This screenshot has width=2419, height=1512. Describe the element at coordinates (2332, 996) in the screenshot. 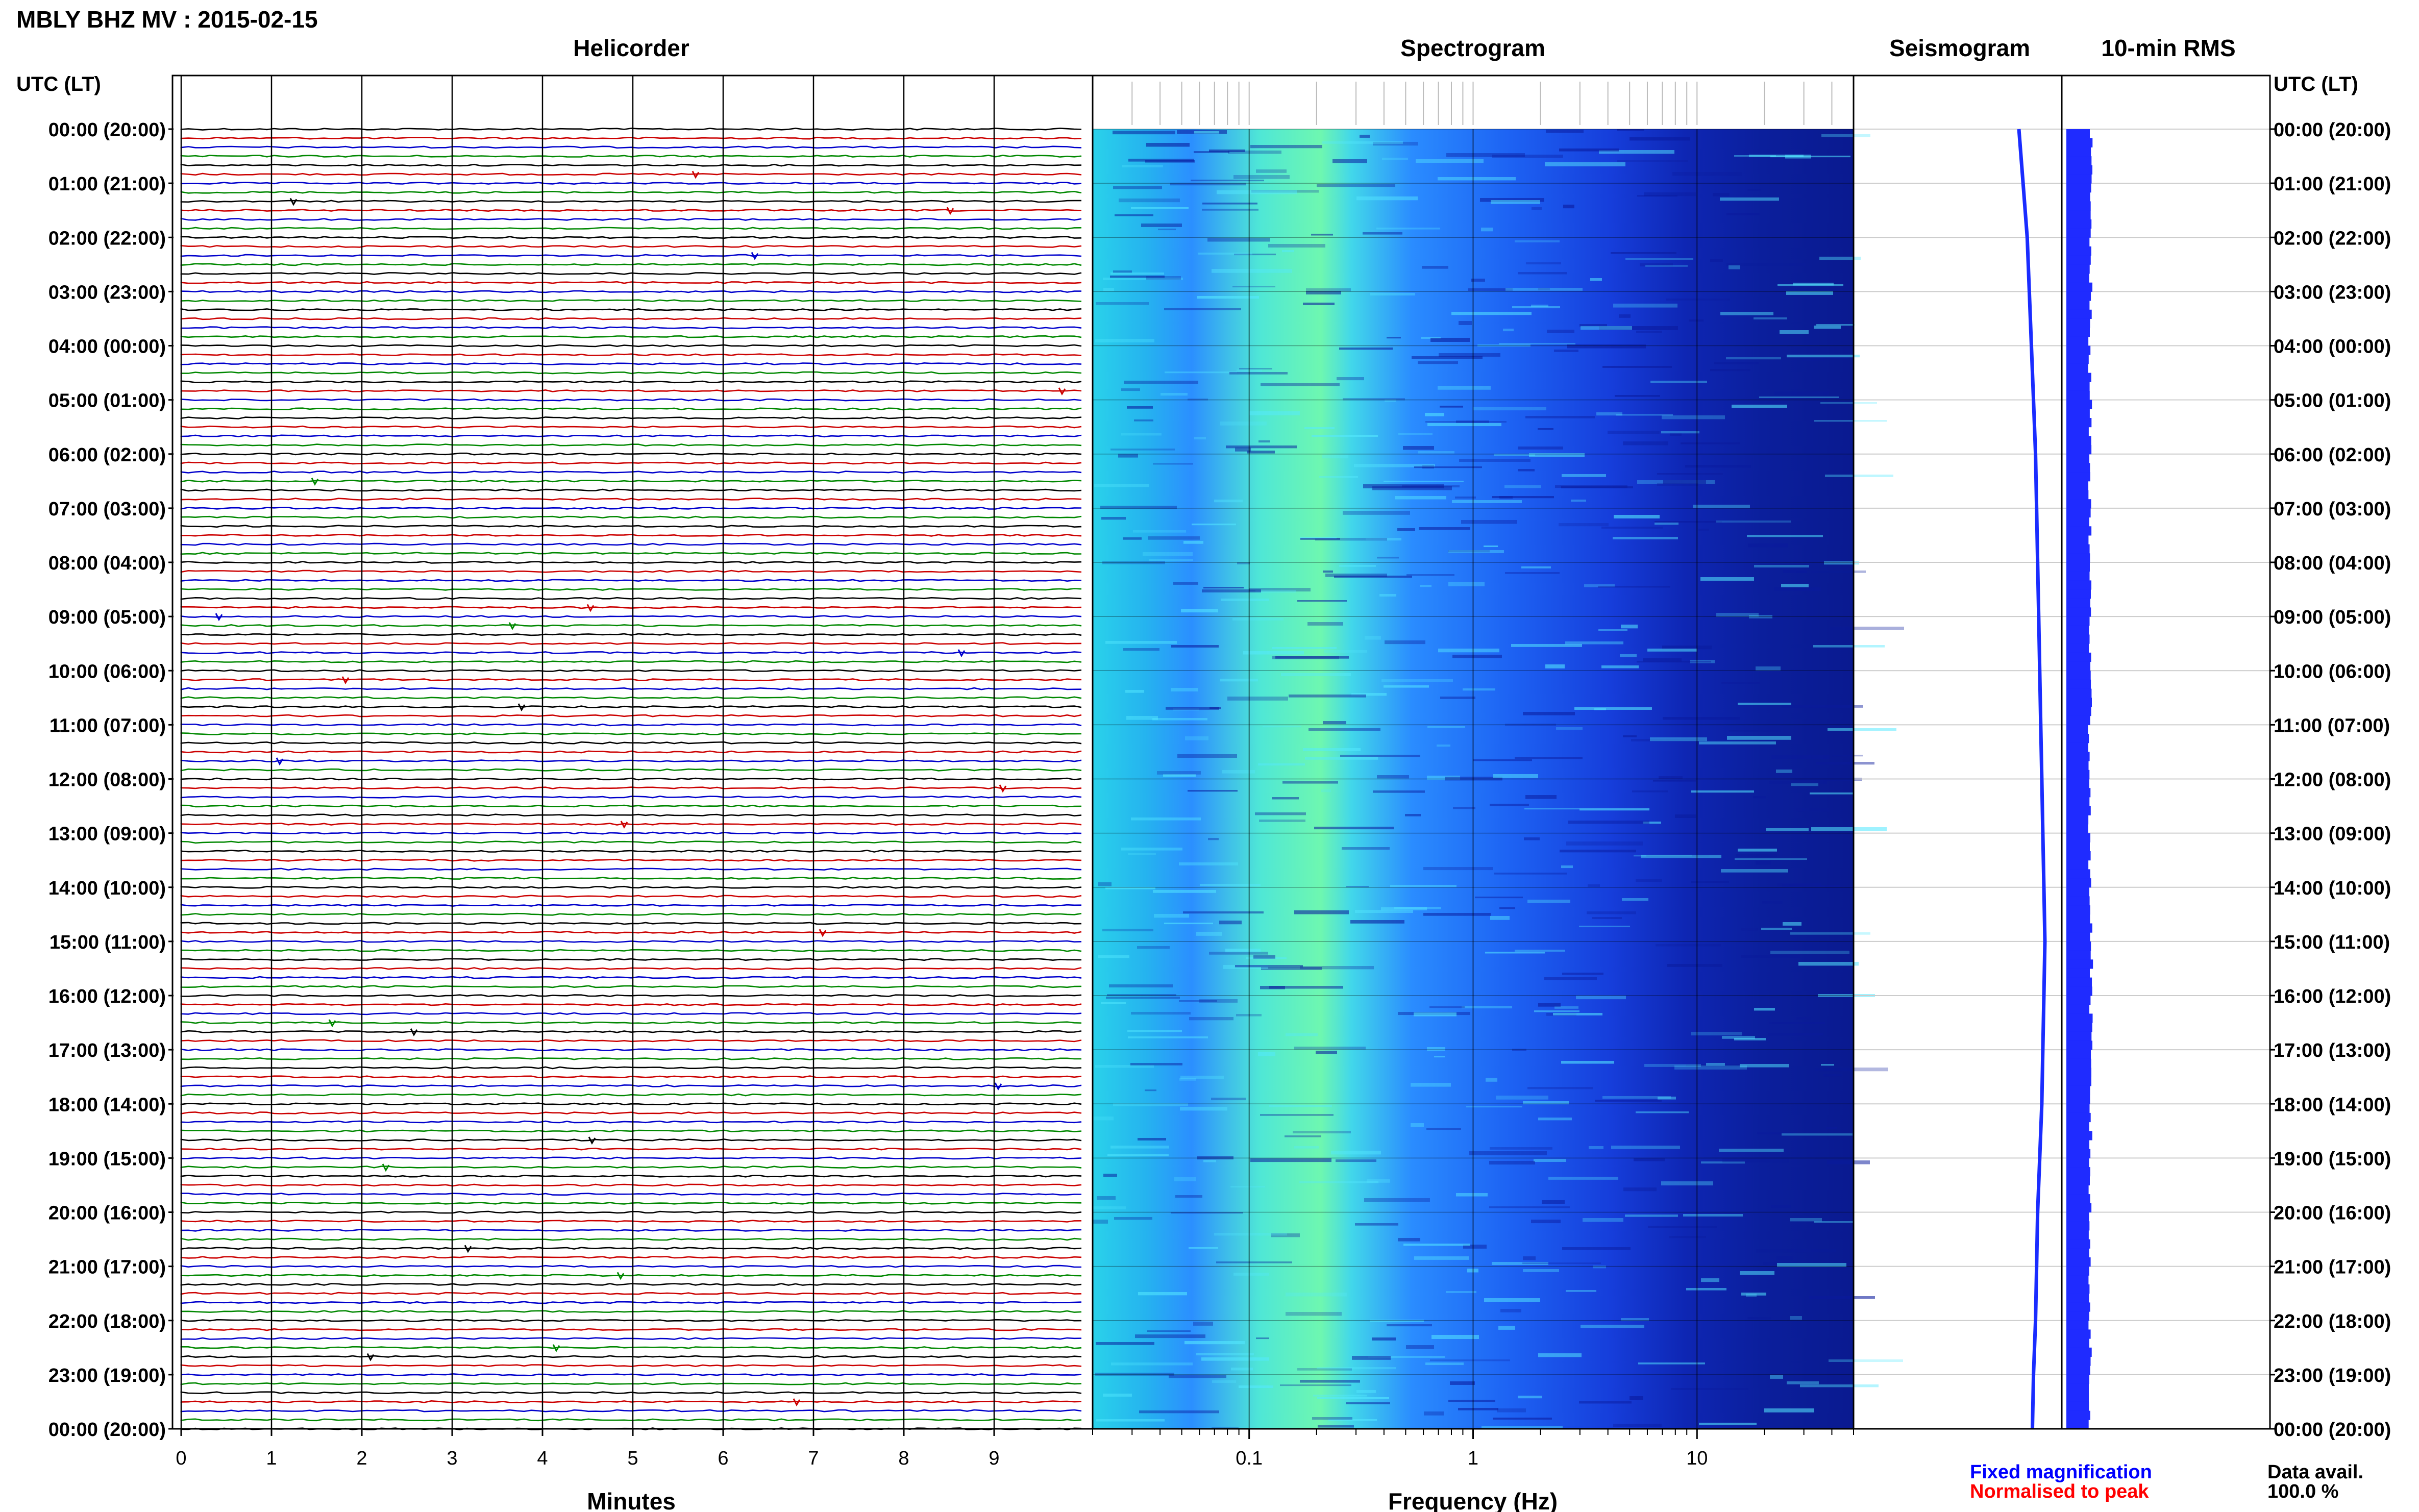

I see `time-label-right: 16:00 (12:00)` at that location.